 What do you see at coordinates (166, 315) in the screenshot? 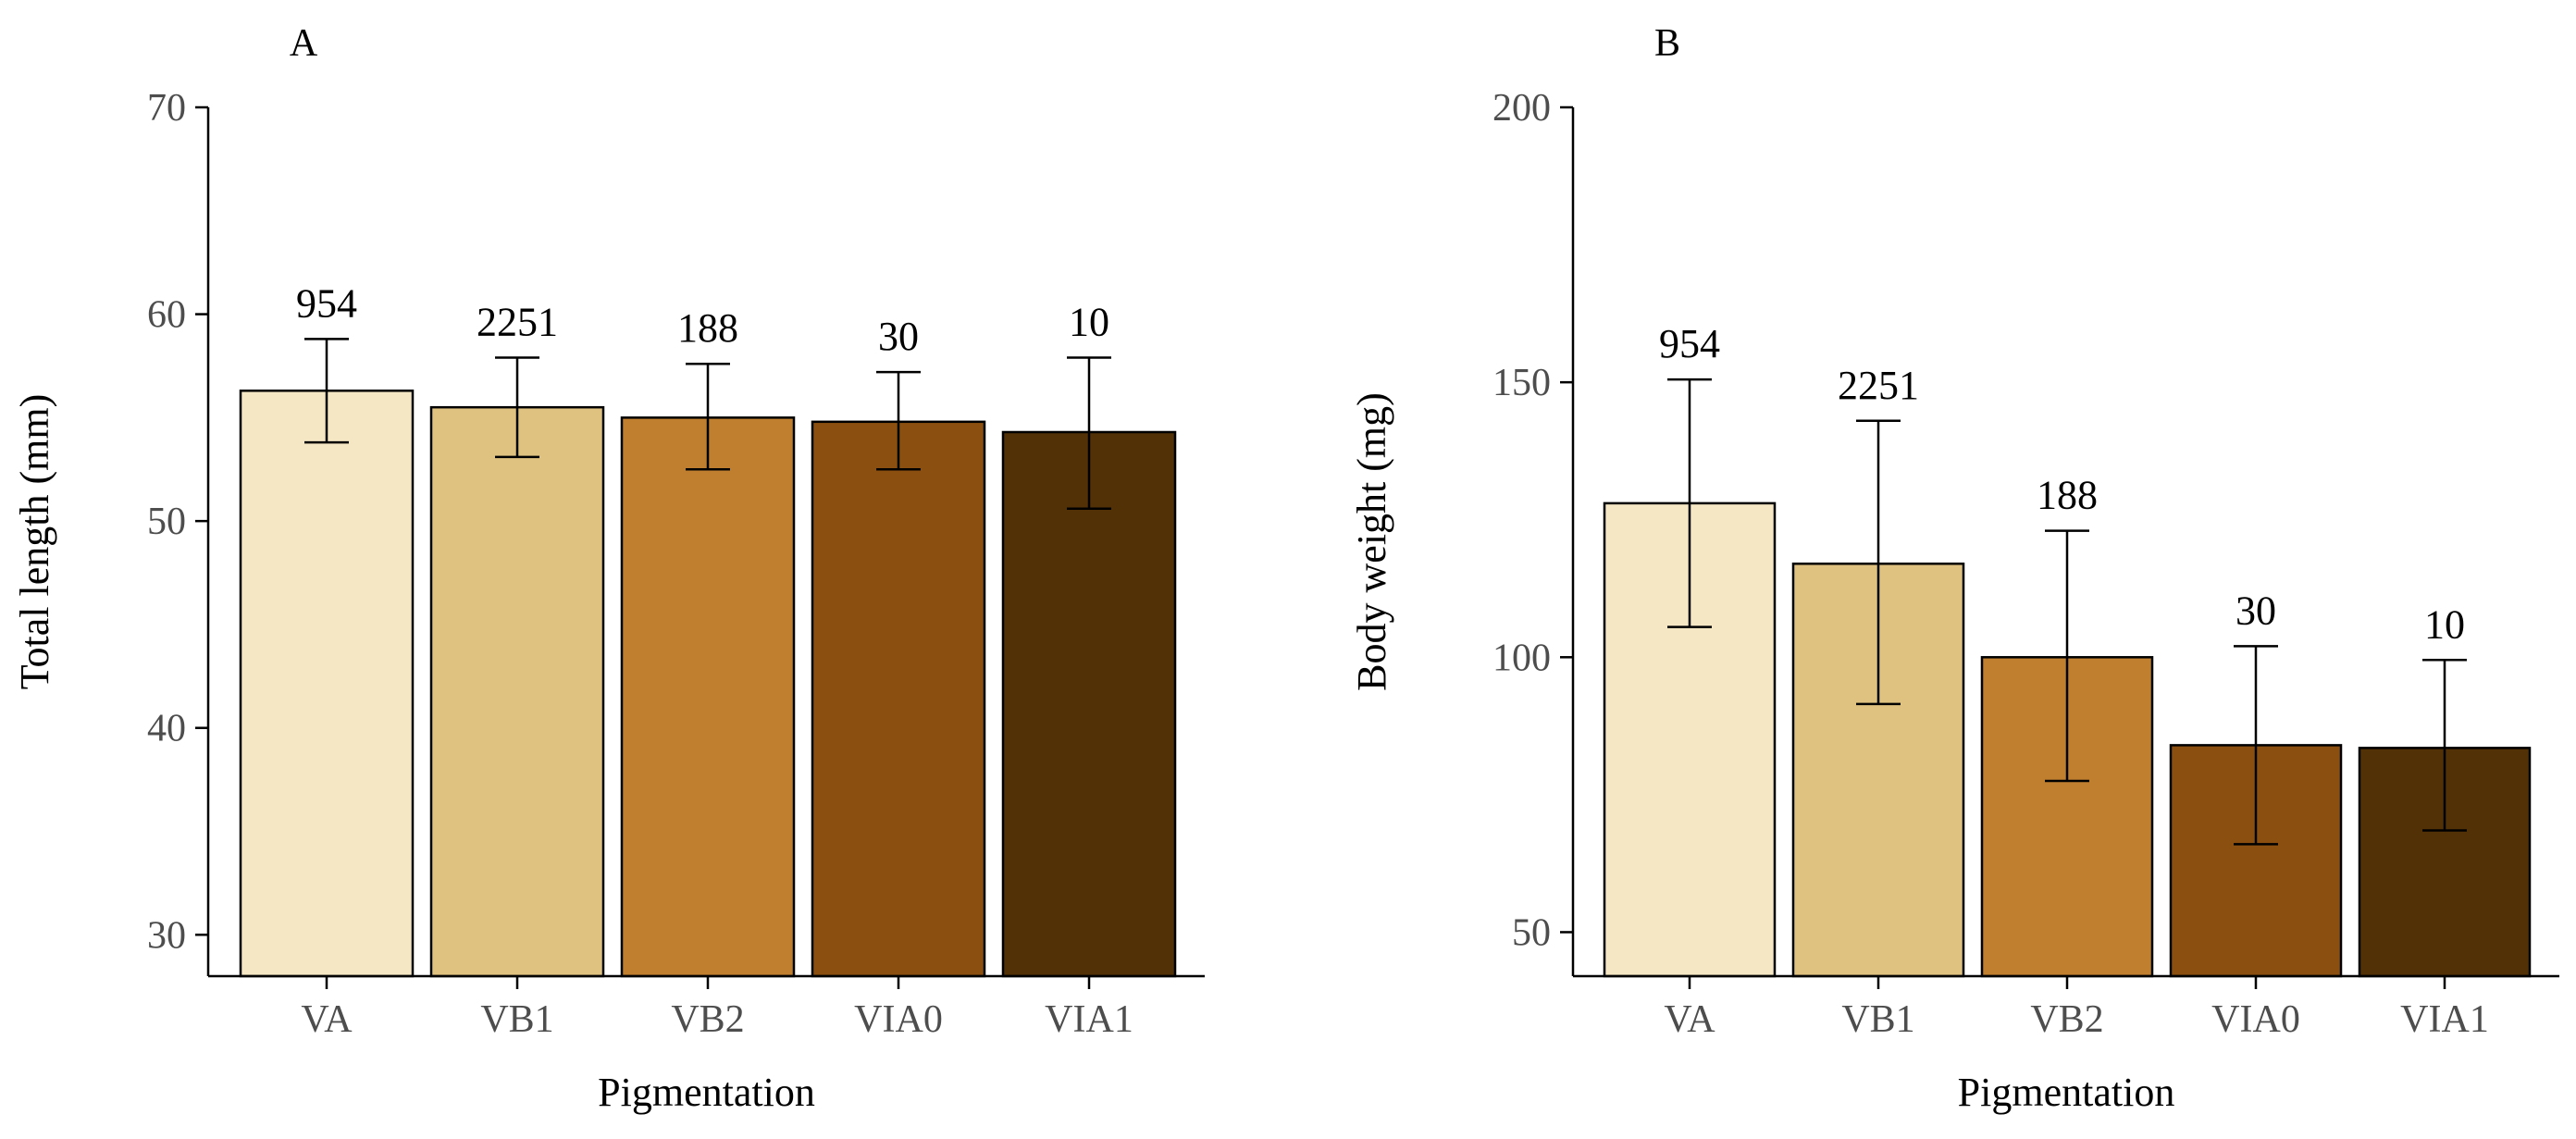
I see `y-tick-label-60: 60` at bounding box center [166, 315].